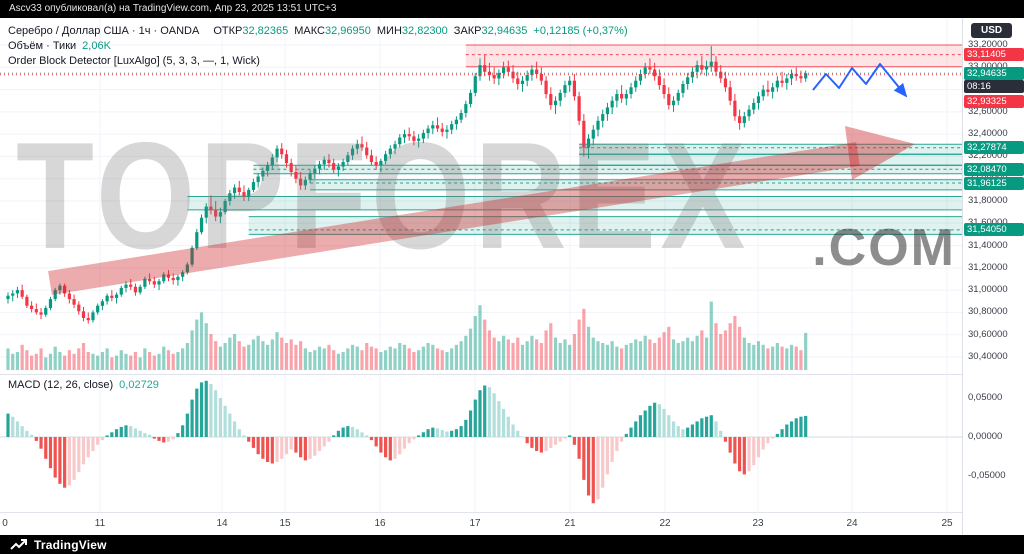  Describe the element at coordinates (994, 169) in the screenshot. I see `price-badge: 32,08470` at that location.